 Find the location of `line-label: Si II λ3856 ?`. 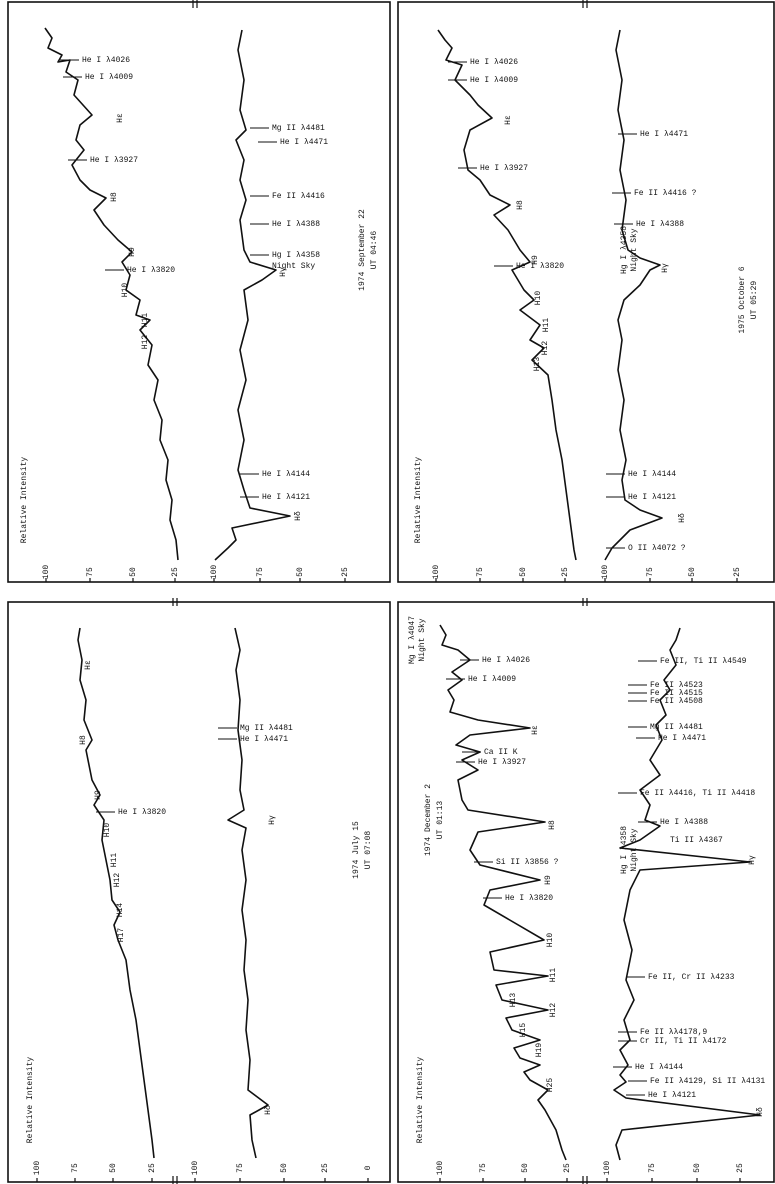

line-label: Si II λ3856 ? is located at coordinates (527, 862).